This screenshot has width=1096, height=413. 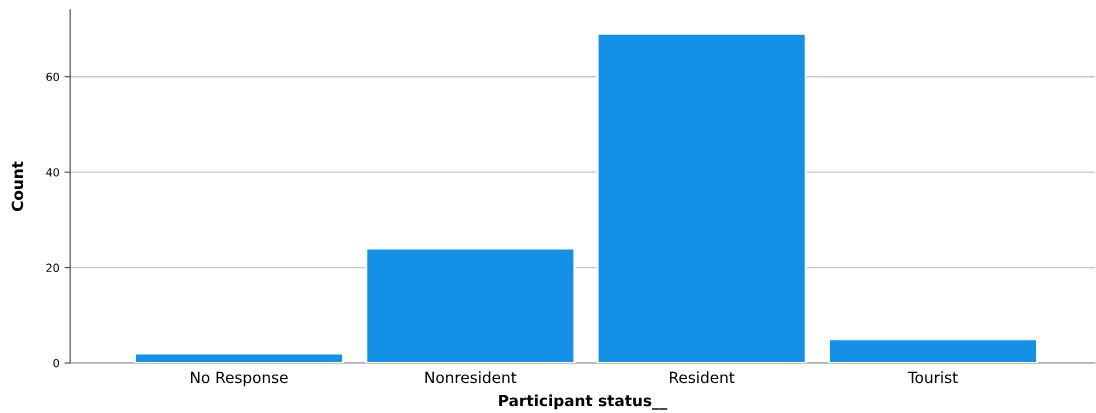 I want to click on x-tick-label: Resident, so click(x=702, y=377).